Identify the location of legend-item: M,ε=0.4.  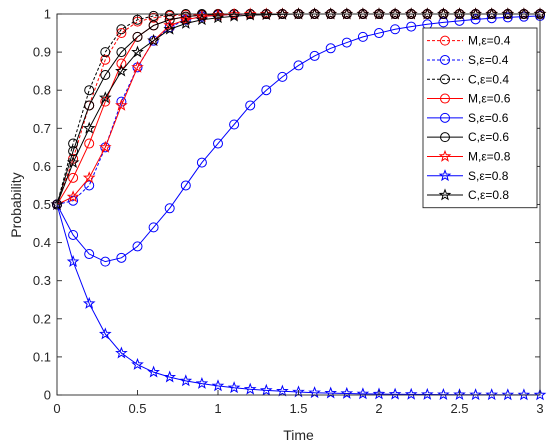
(469, 41).